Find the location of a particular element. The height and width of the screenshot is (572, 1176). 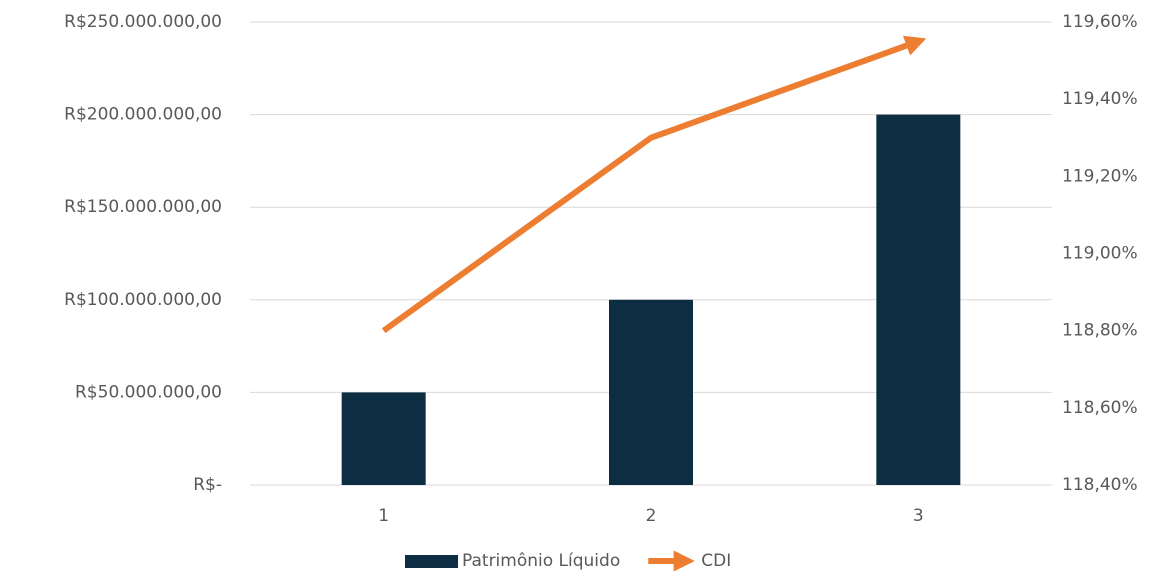

y2-tick-label: 118,40% is located at coordinates (1100, 485).